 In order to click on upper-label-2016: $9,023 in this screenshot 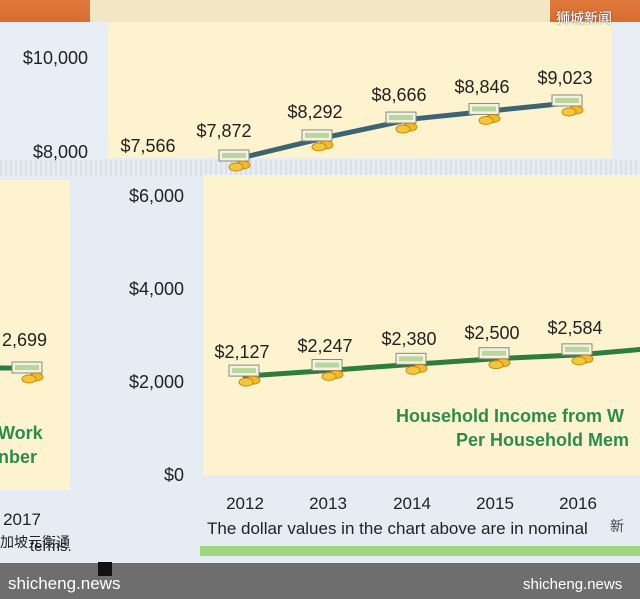, I will do `click(565, 78)`.